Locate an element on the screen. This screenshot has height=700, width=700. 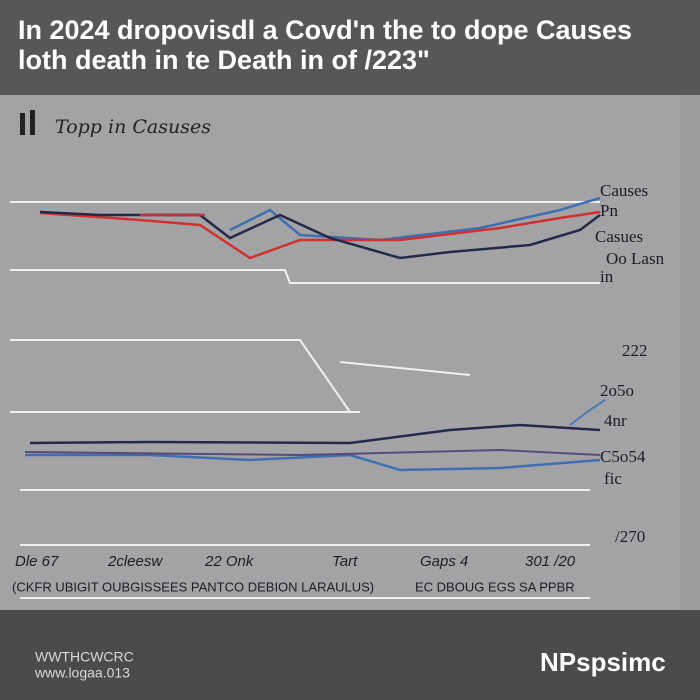
series-label: 222 is located at coordinates (635, 350).